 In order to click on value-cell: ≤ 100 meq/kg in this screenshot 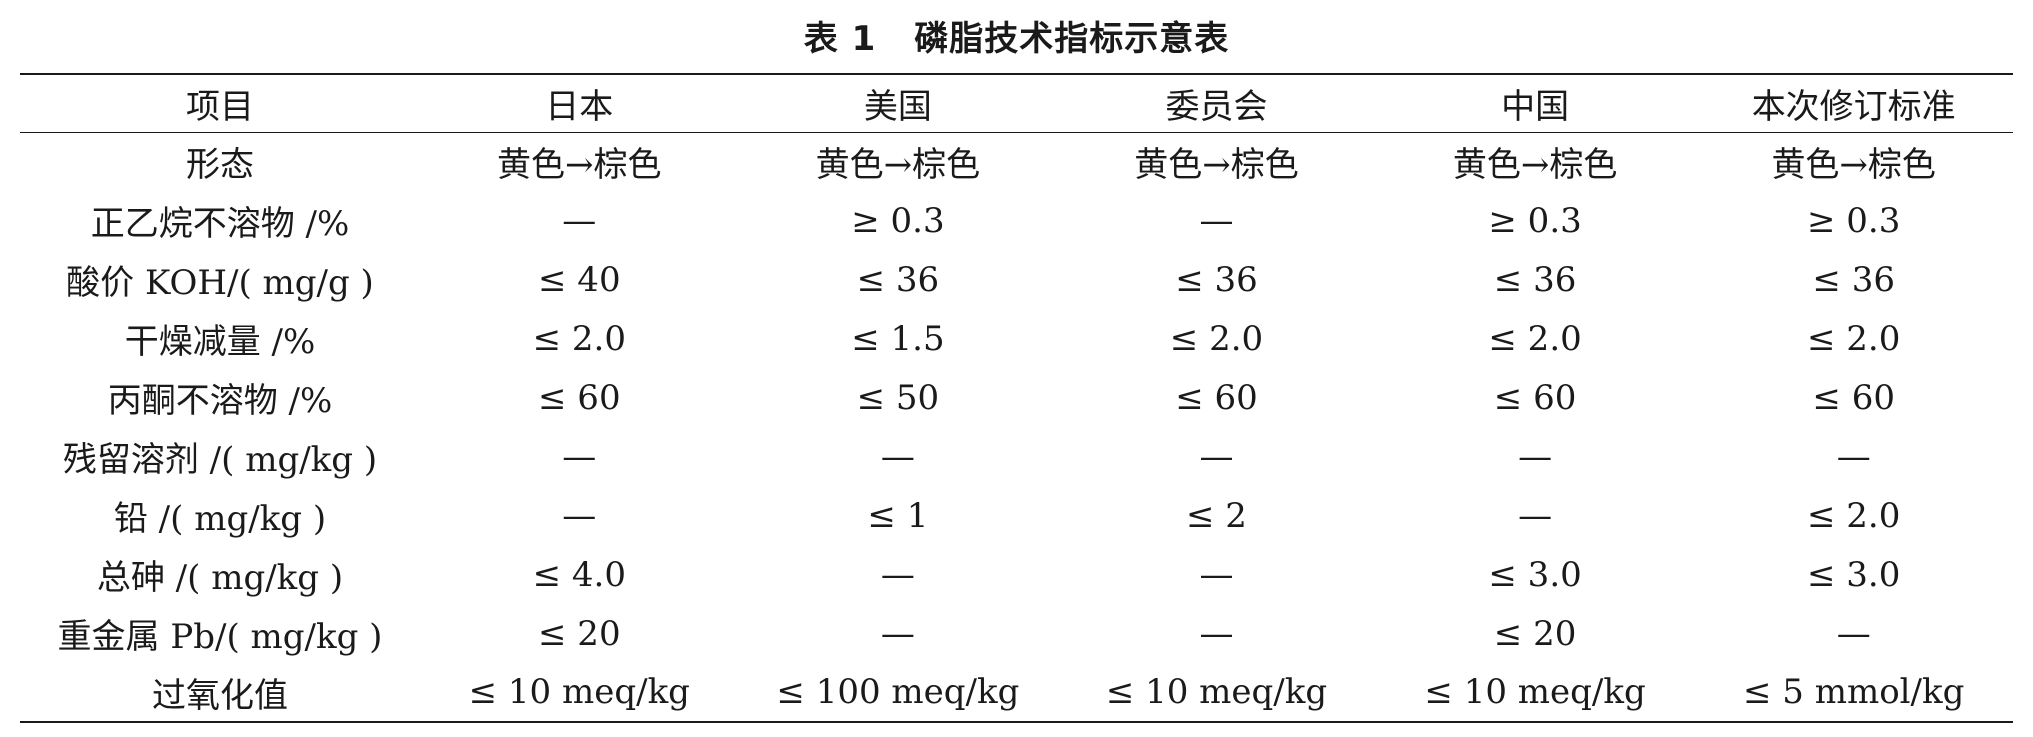, I will do `click(898, 692)`.